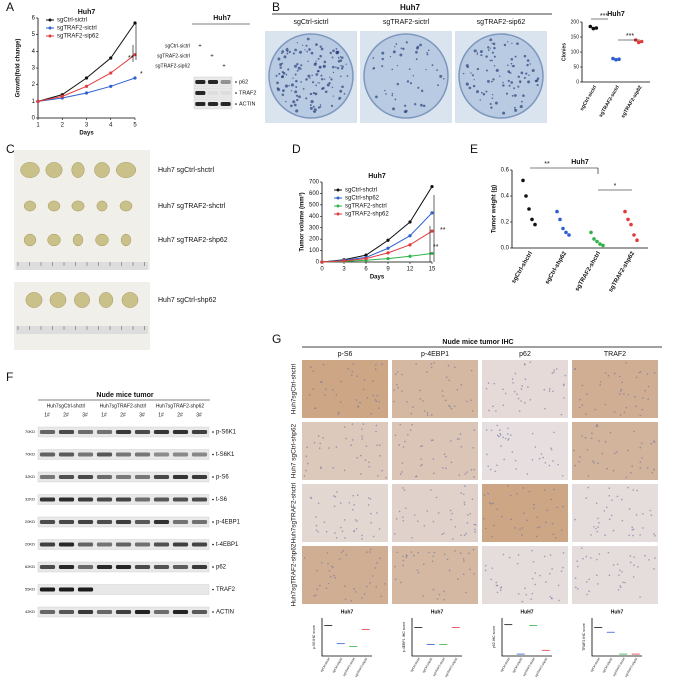  I want to click on ihc-stain, so click(345, 513).